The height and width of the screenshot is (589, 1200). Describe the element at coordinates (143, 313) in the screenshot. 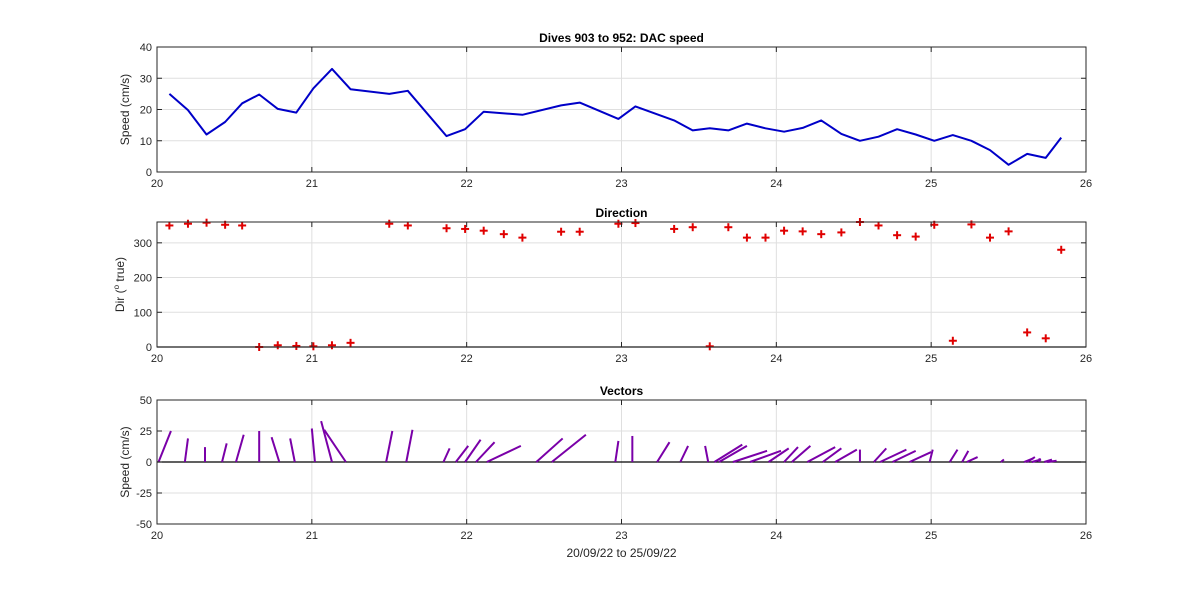

I see `y-tick-label: 100` at that location.